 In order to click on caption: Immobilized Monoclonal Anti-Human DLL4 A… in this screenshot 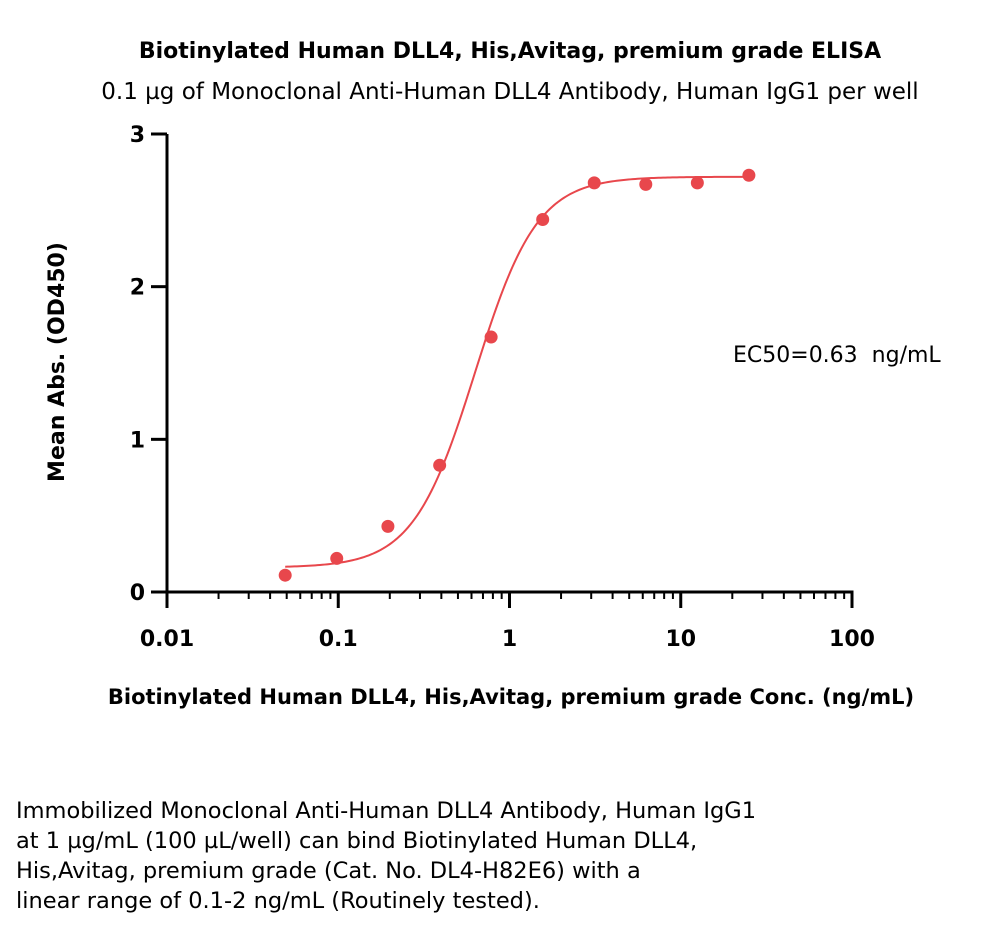, I will do `click(466, 856)`.